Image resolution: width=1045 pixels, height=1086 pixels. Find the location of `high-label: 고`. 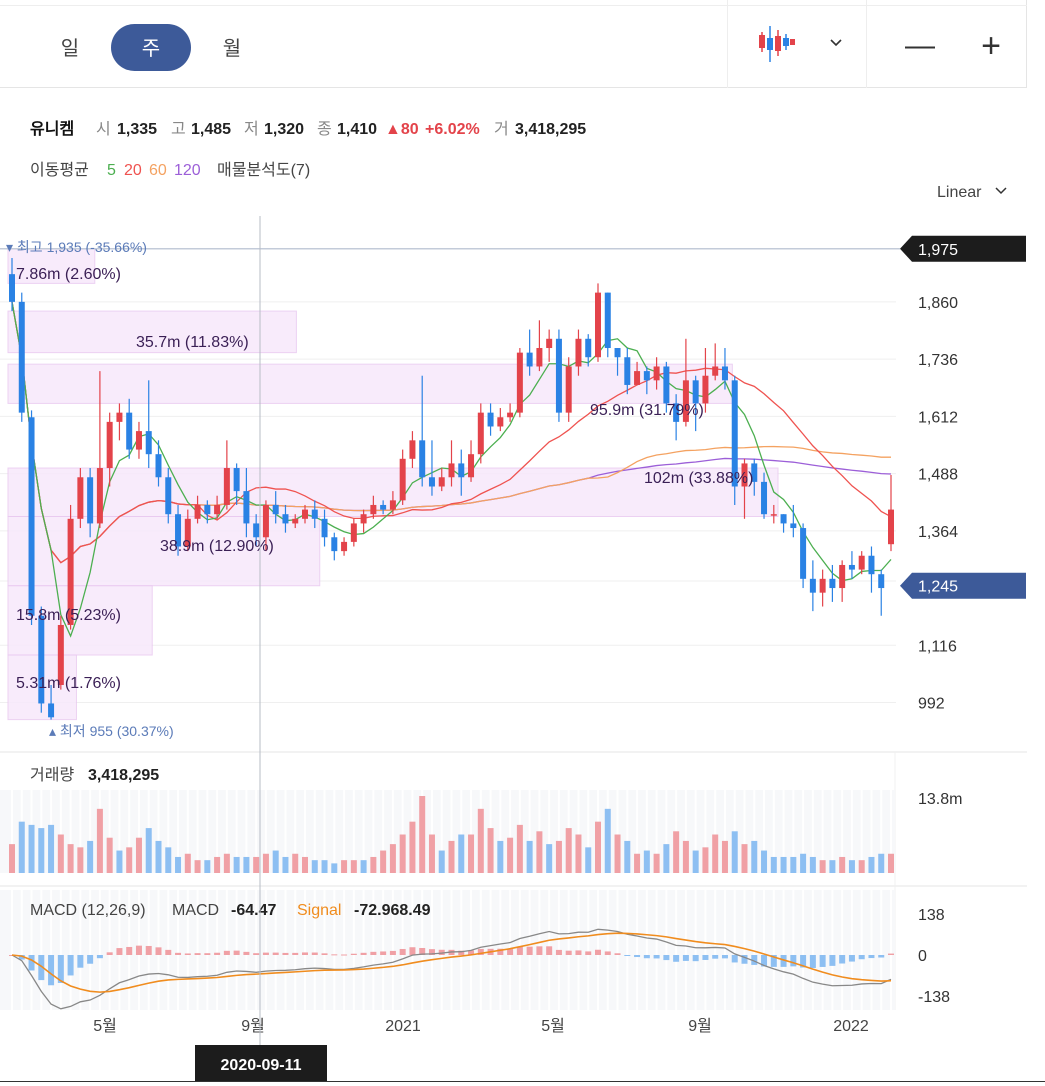

high-label: 고 is located at coordinates (178, 129).